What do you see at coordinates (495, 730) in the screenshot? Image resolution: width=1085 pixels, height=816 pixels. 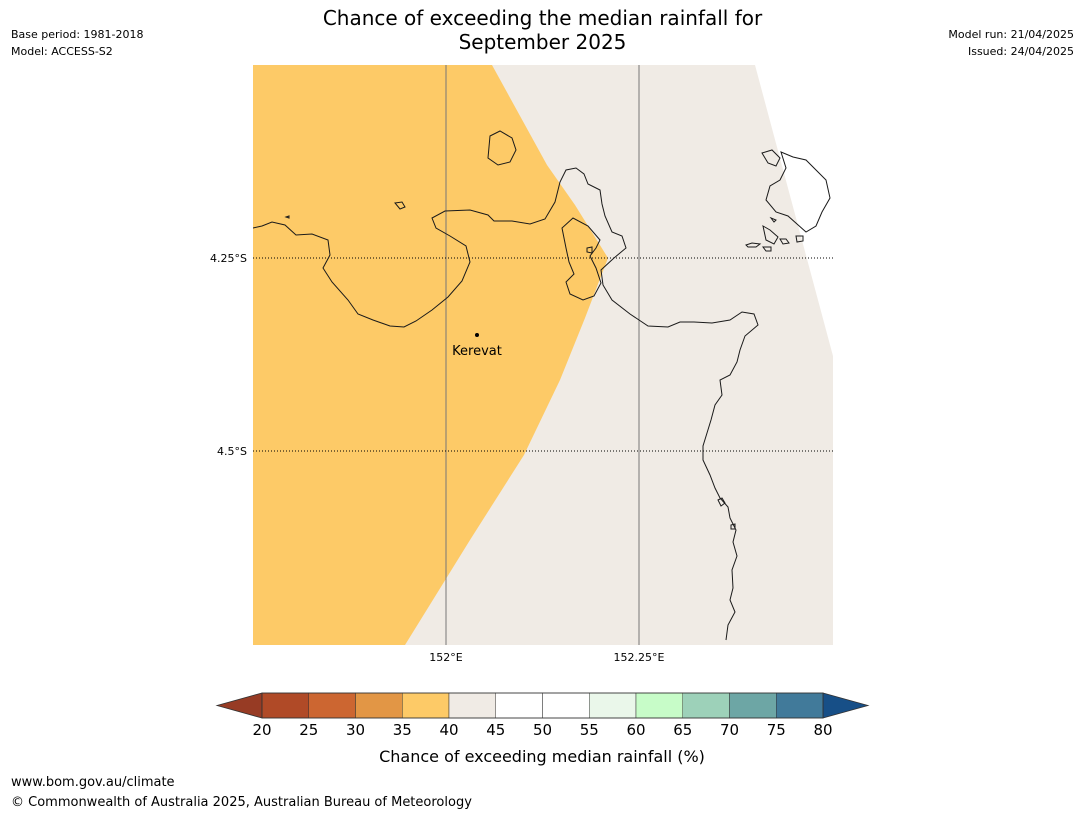 I see `colorbar-tick-label: 45` at bounding box center [495, 730].